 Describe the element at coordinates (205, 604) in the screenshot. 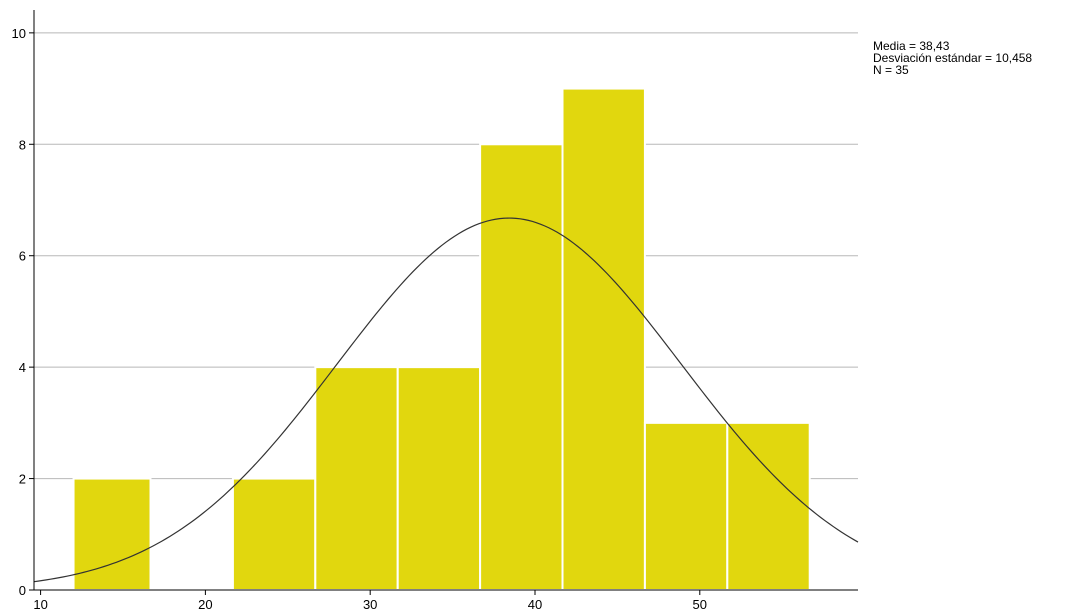

I see `x-tick-label-20: 20` at that location.